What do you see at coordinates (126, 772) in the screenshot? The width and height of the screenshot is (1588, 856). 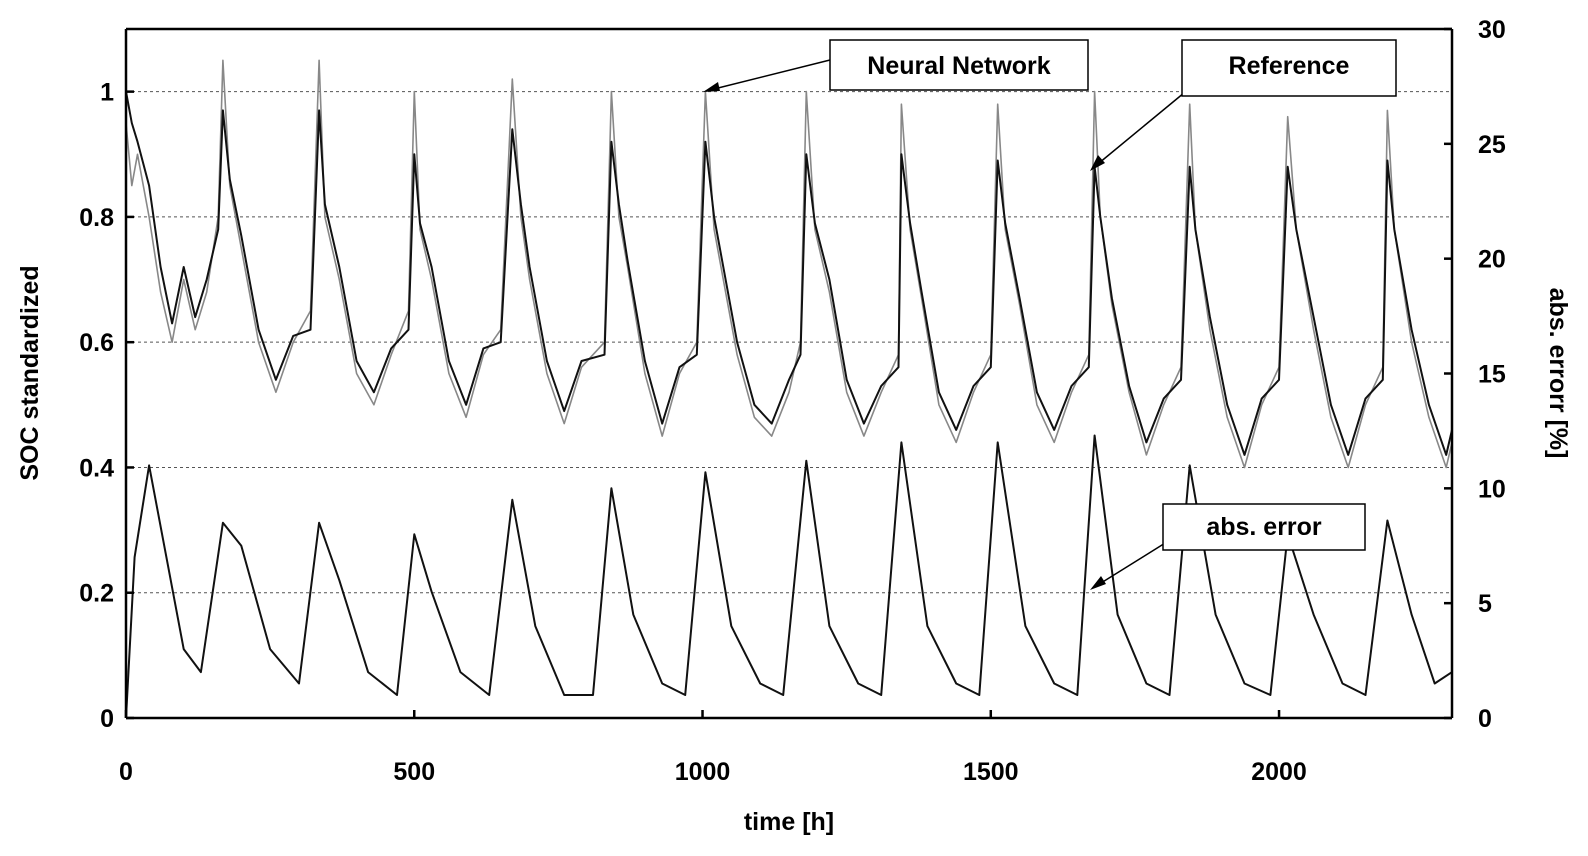 I see `x-tick-label: 0` at bounding box center [126, 772].